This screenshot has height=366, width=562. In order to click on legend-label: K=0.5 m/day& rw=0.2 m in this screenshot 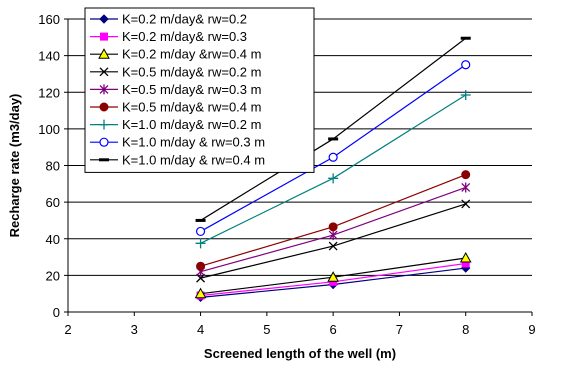, I will do `click(191, 71)`.